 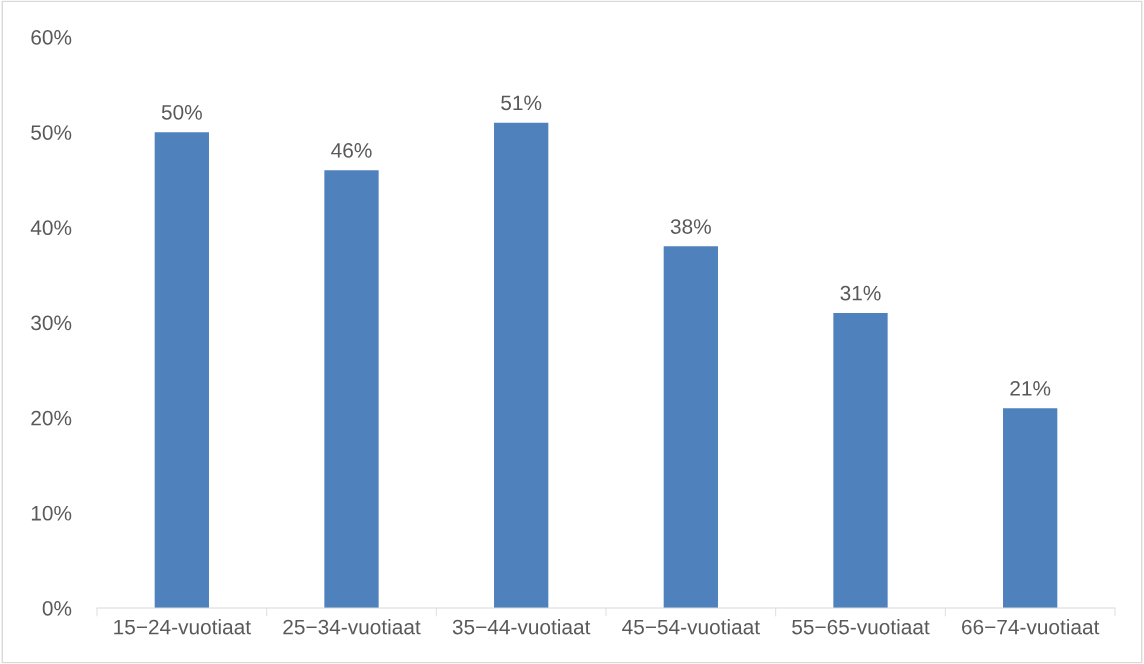 I want to click on x-tick-label: 15−24-vuotiaat, so click(x=182, y=627).